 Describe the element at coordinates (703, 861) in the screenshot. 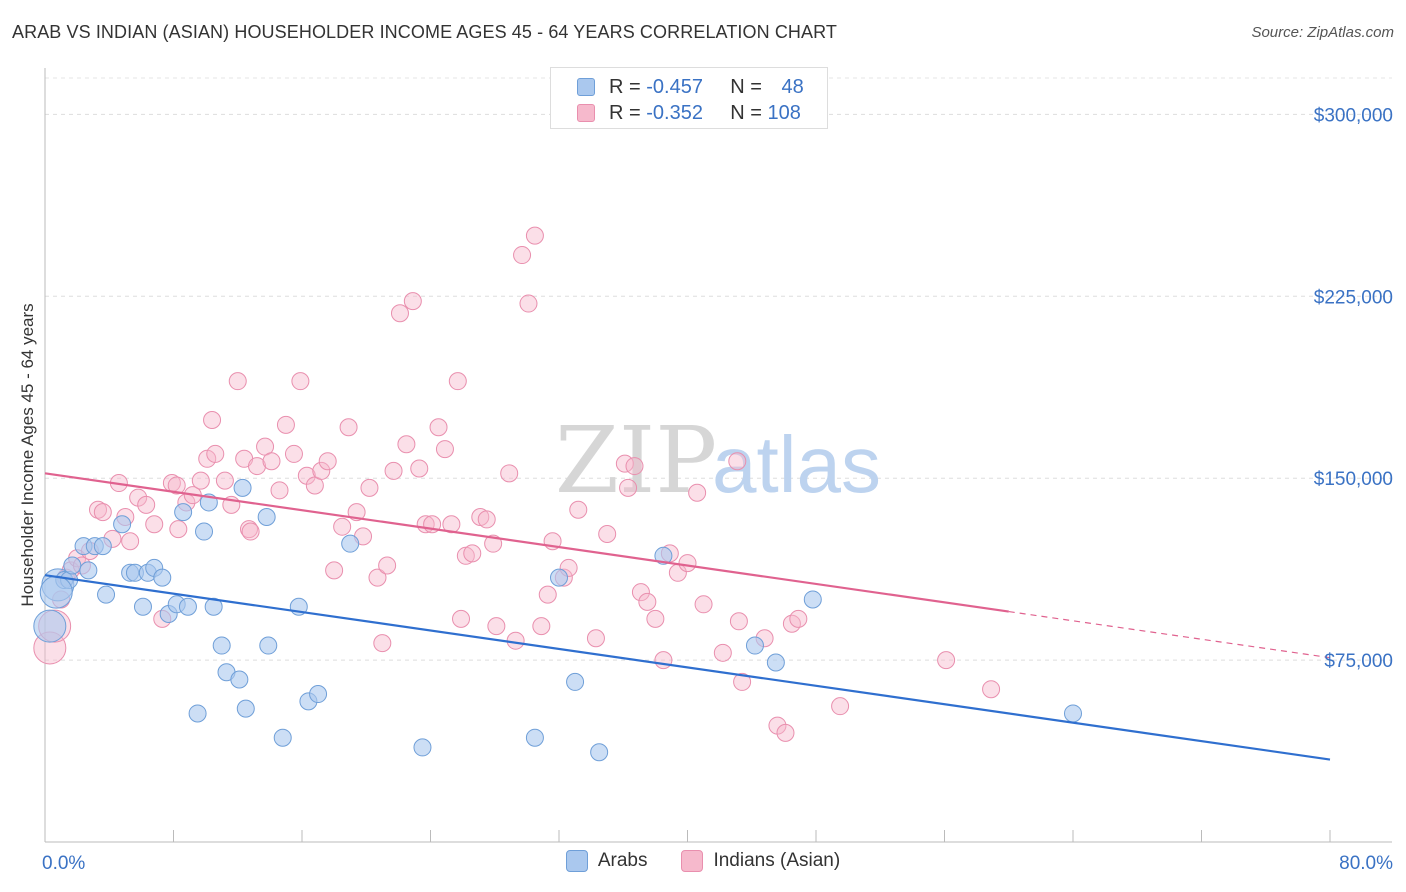

I see `series-legend: Arabs Indians (Asian)` at that location.